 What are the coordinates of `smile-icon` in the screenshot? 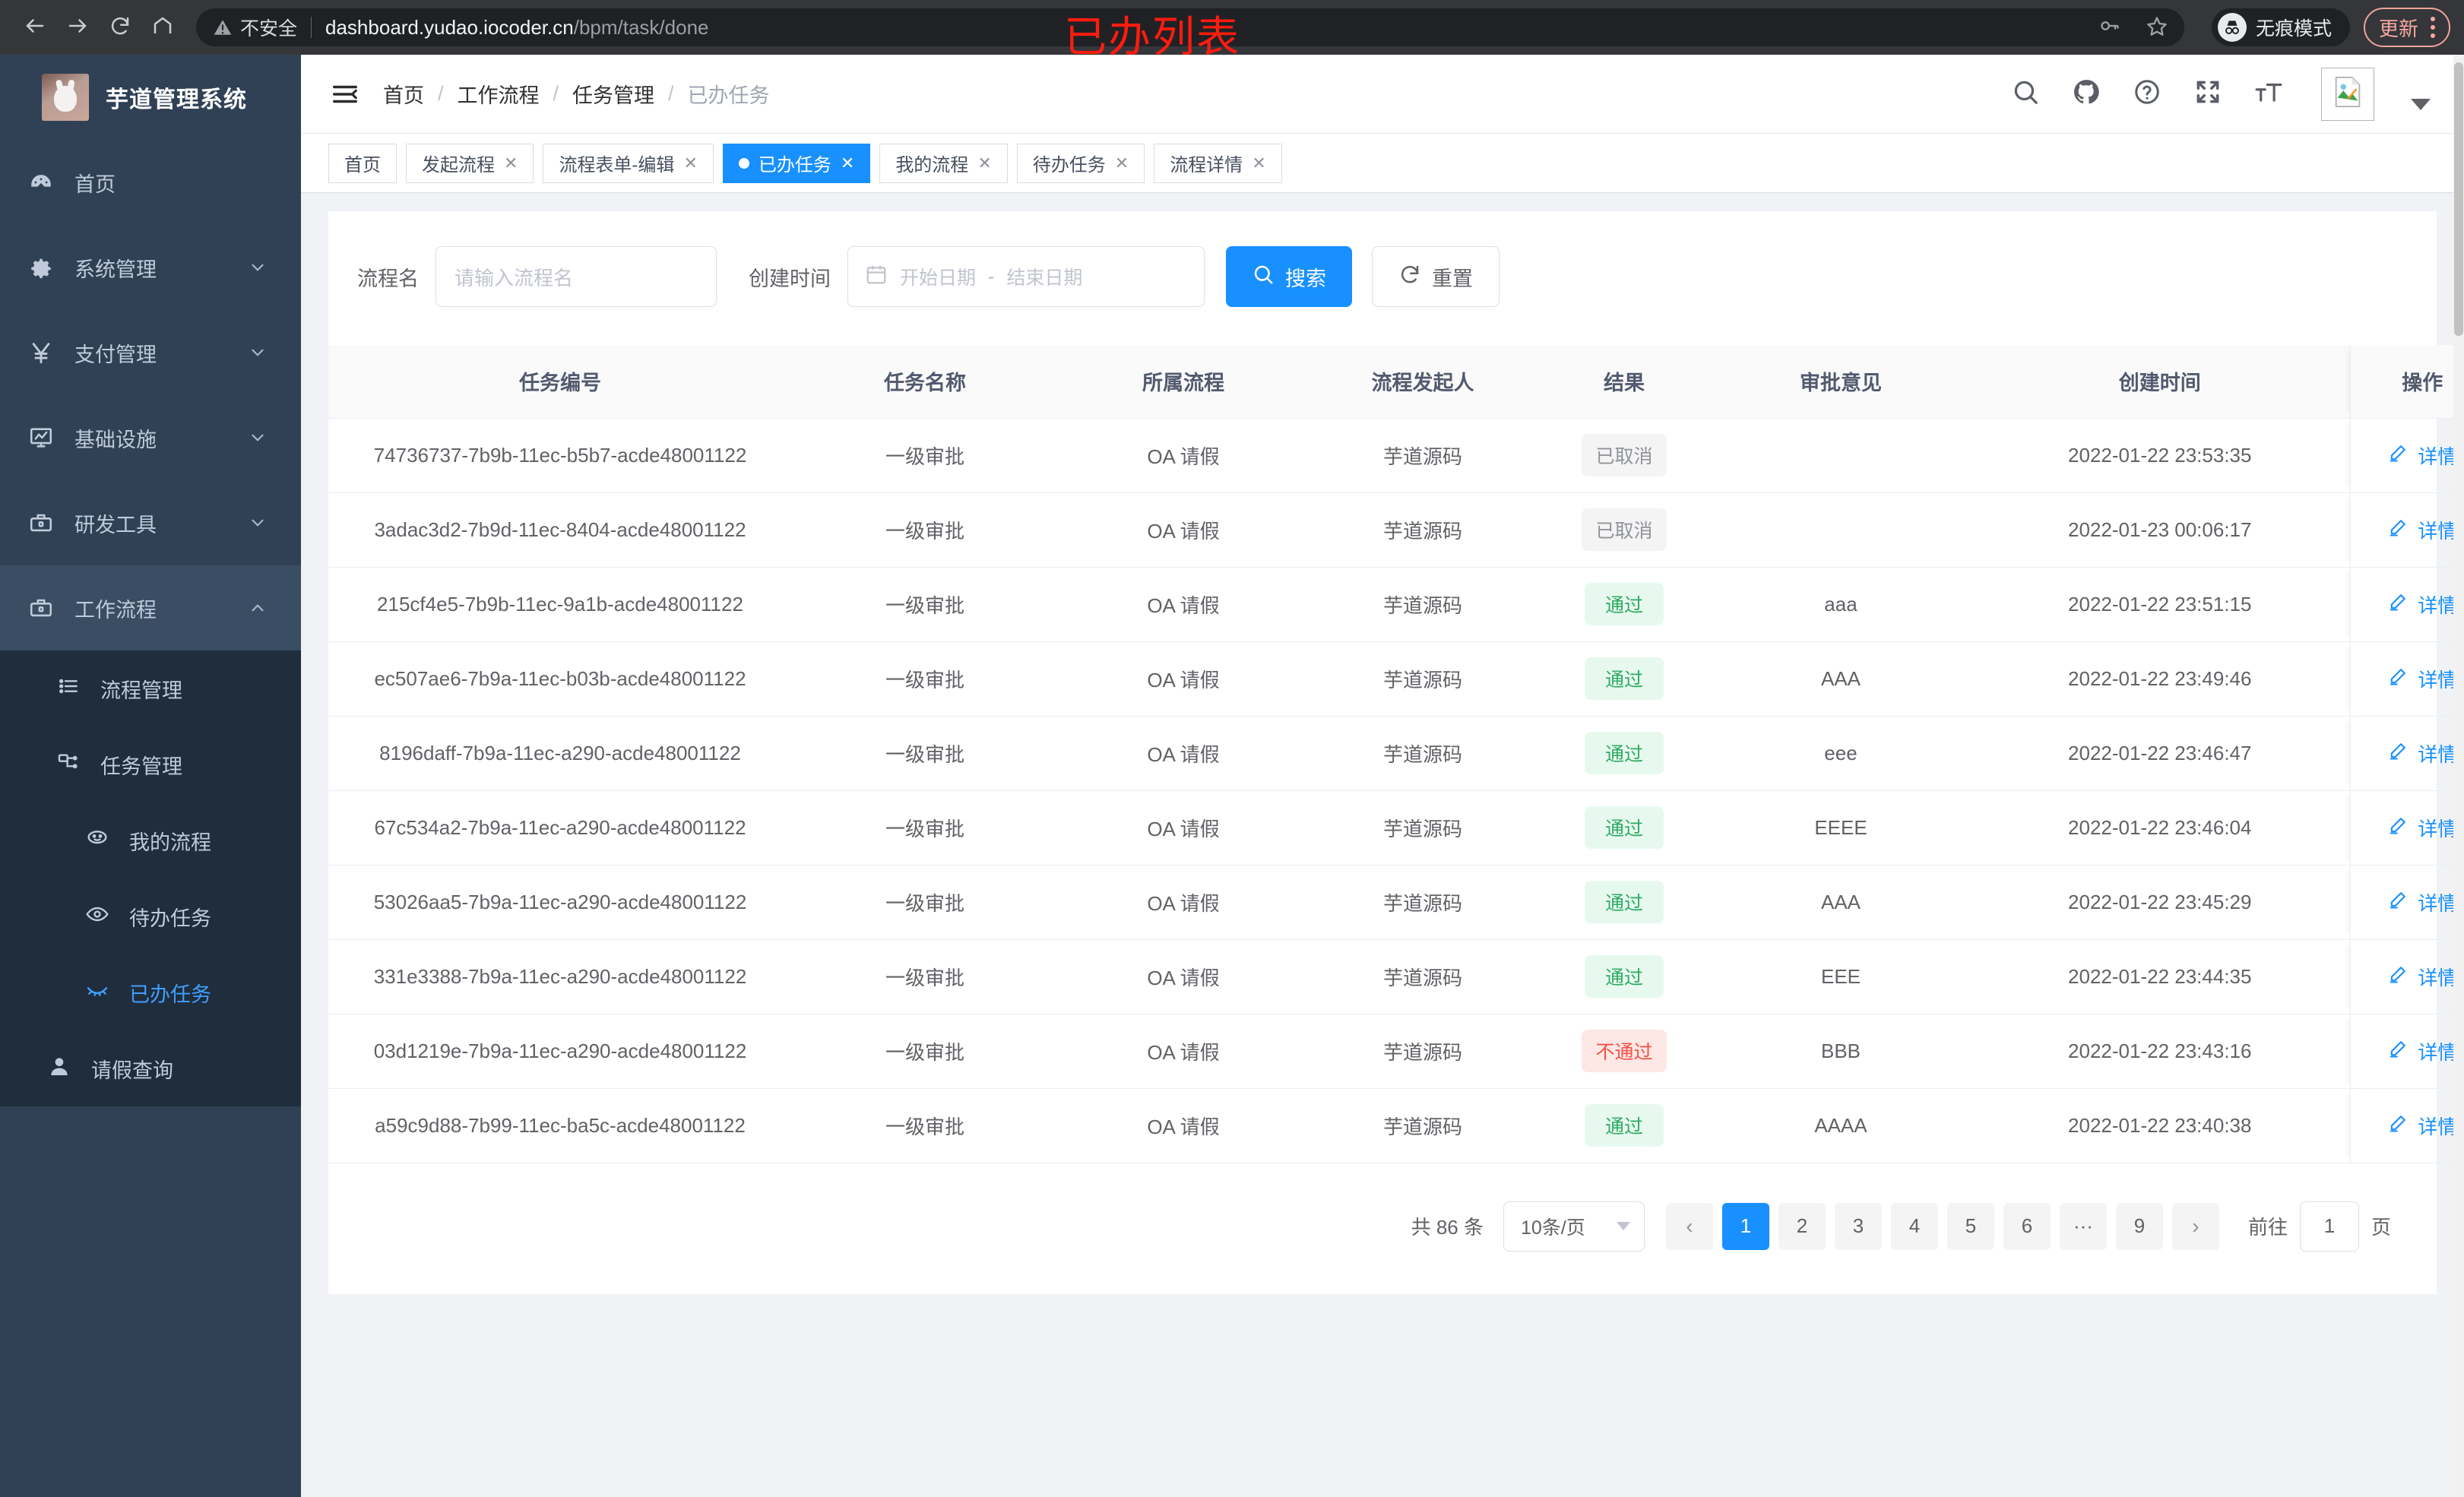 It's located at (97, 841).